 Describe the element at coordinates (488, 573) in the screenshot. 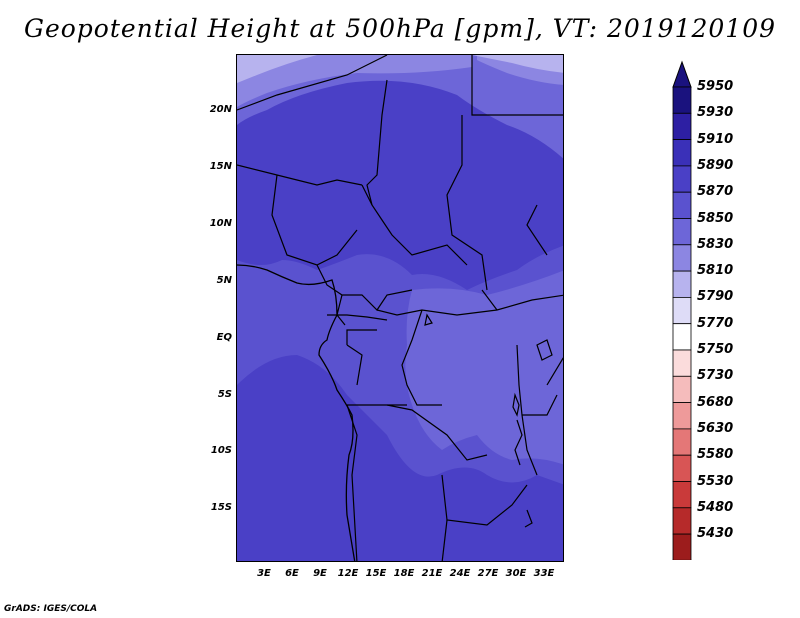

I see `lon-label: 27E` at that location.